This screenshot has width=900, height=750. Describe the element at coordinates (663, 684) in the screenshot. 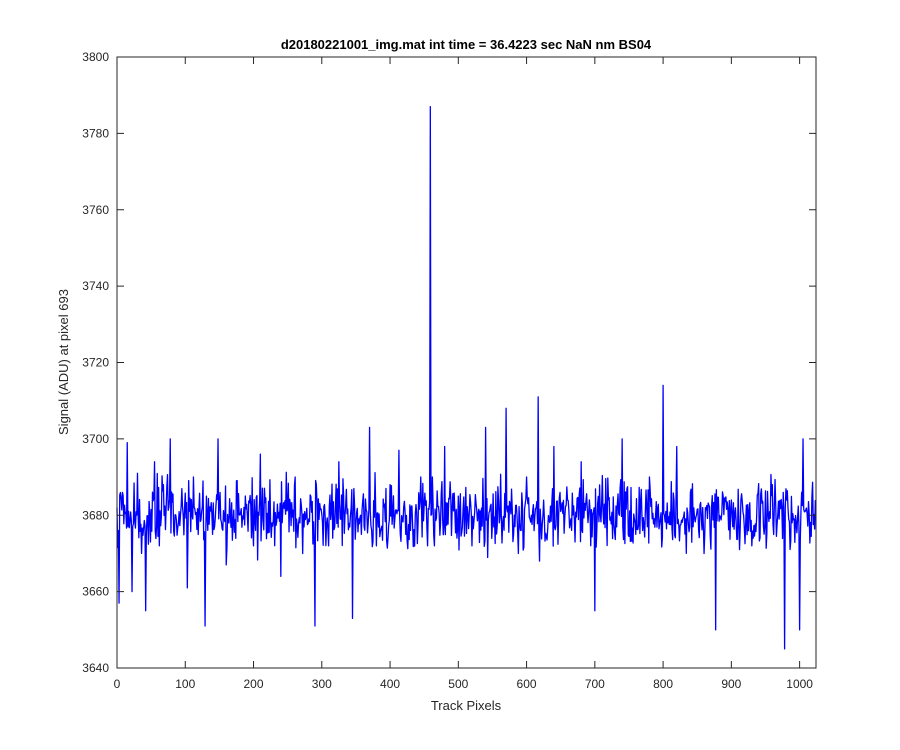

I see `x-tick-label: 800` at that location.